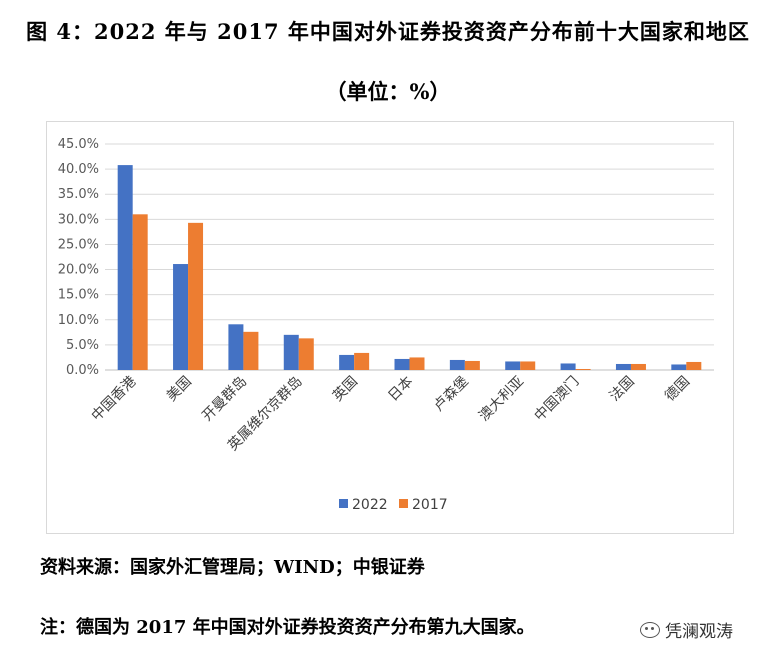 Image resolution: width=776 pixels, height=662 pixels. I want to click on x-category-label: 英国, so click(345, 389).